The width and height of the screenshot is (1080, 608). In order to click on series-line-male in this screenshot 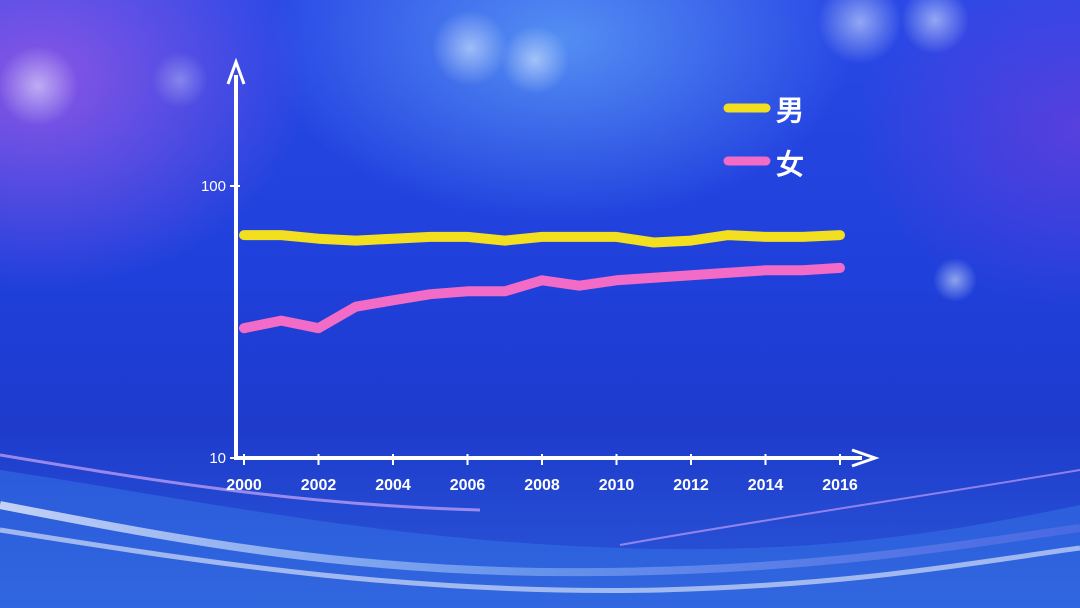, I will do `click(542, 239)`.